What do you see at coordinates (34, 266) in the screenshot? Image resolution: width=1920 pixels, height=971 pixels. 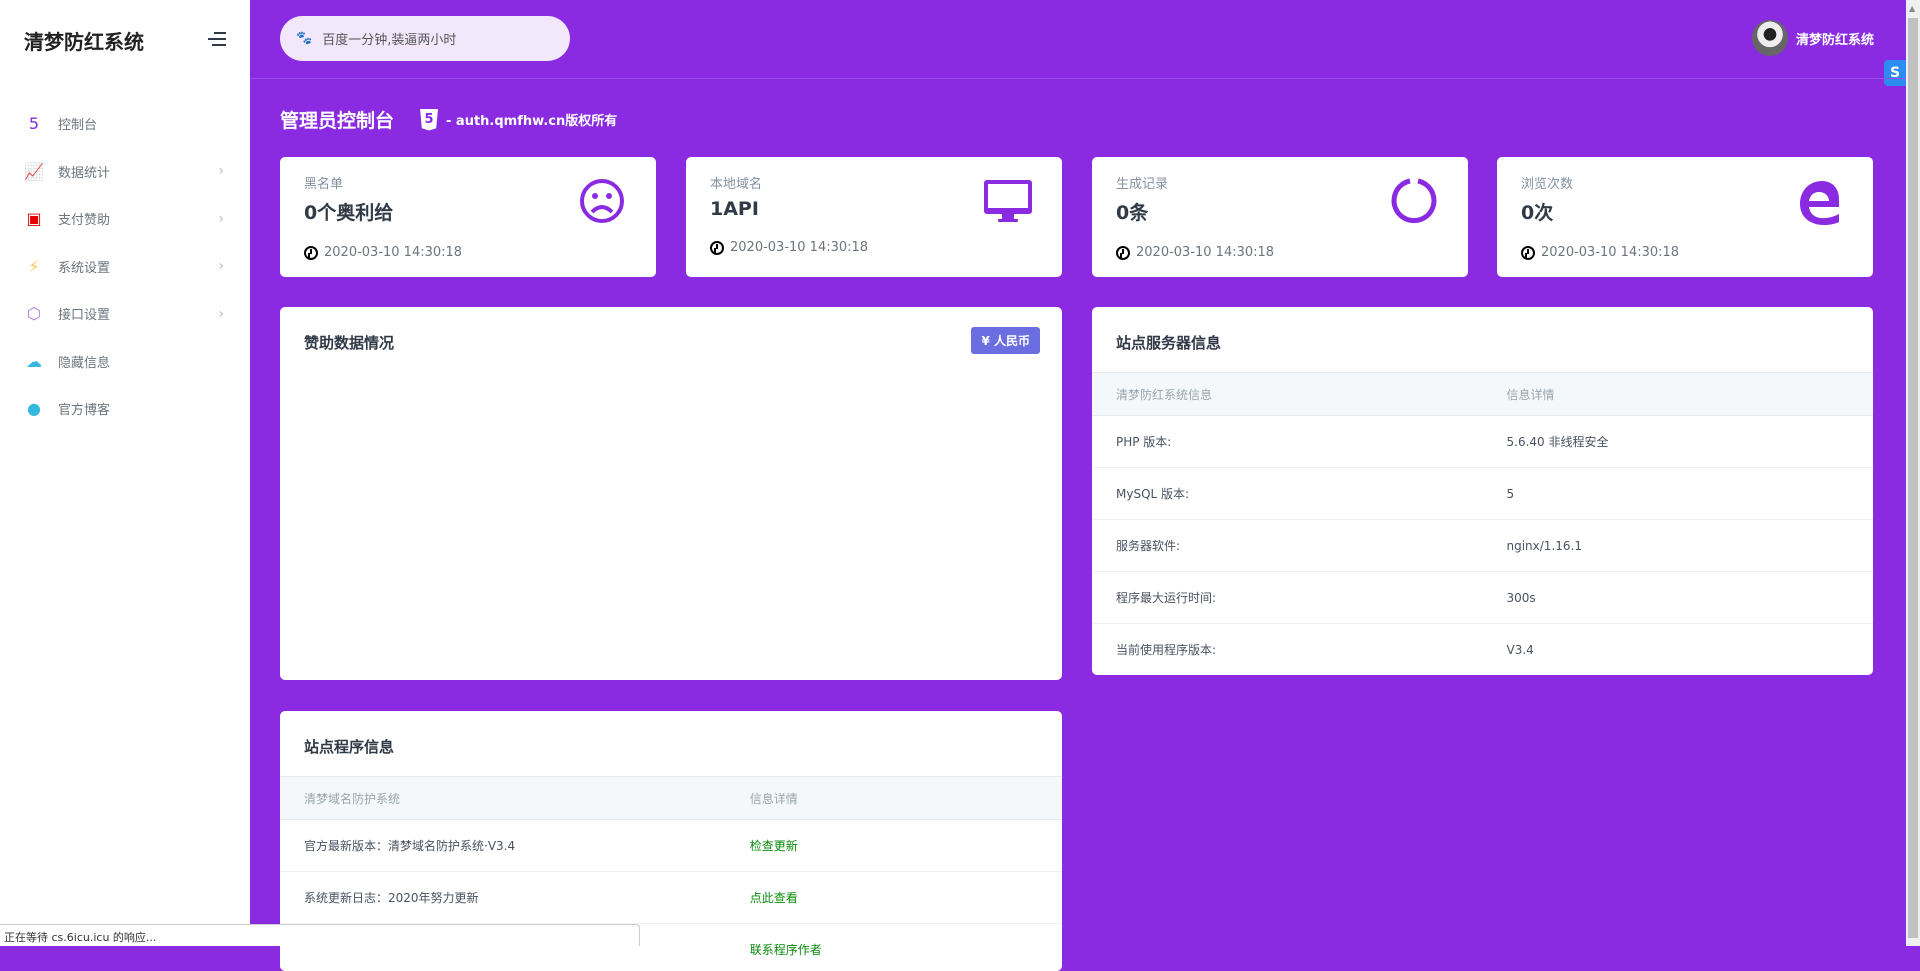 I see `bolt-icon: ⚡` at bounding box center [34, 266].